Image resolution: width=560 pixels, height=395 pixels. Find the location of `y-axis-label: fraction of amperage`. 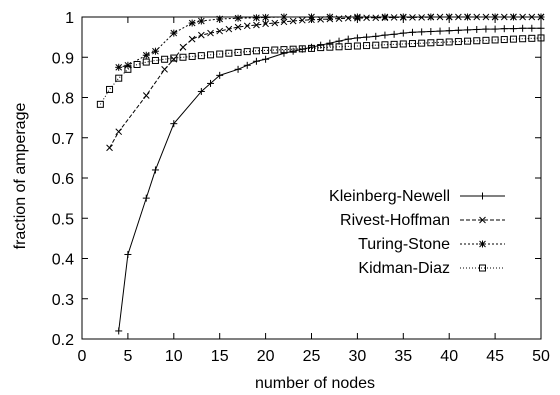

y-axis-label: fraction of amperage is located at coordinates (20, 176).